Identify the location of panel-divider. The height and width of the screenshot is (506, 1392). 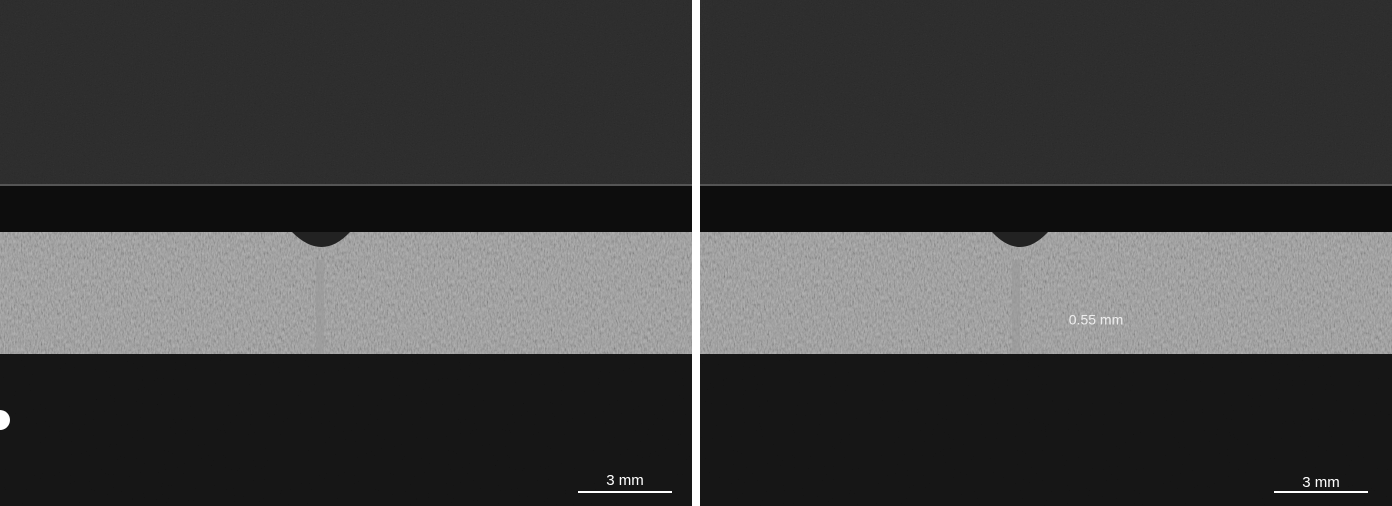
(696, 253).